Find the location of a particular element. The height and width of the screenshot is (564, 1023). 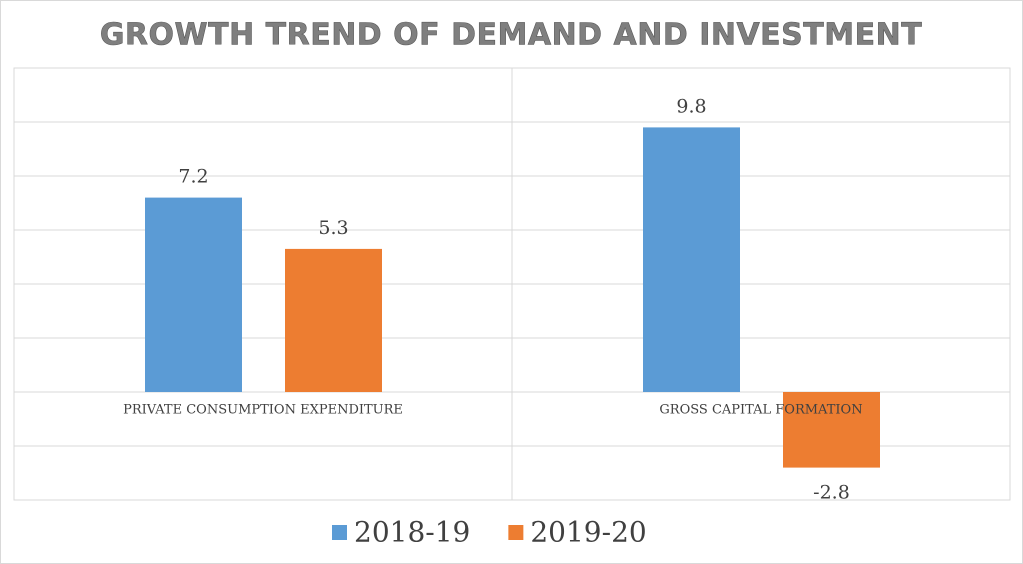

legend-label: 2018-19 is located at coordinates (412, 532).